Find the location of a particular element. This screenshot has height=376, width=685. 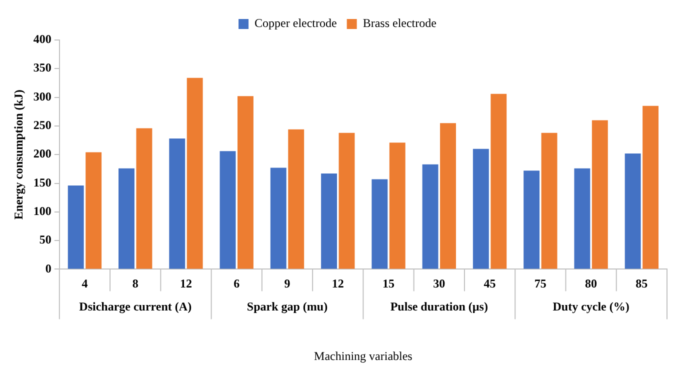

text: Pulse duration (µs) is located at coordinates (439, 306).